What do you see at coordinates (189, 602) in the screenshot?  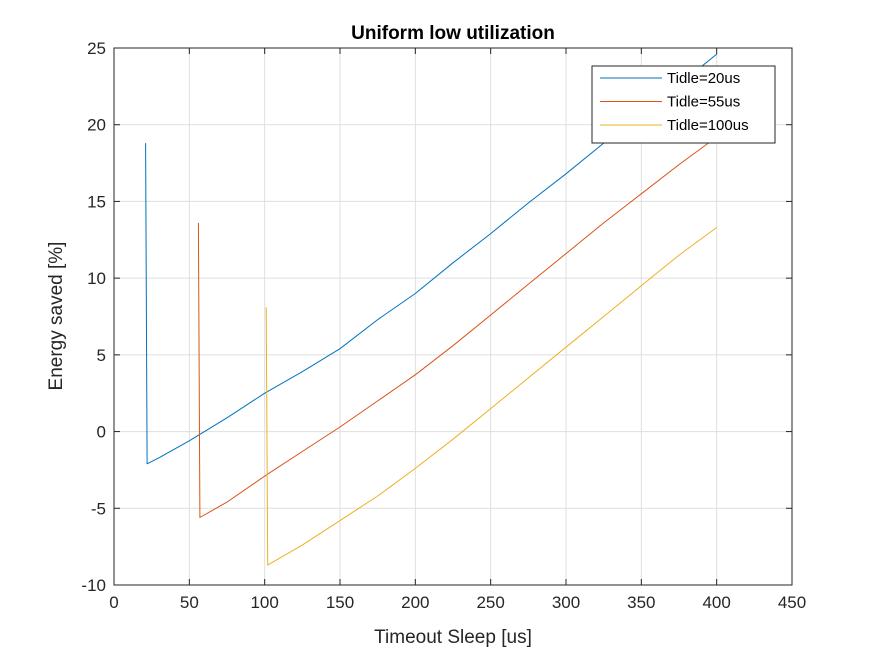 I see `x-tick-label: 50` at bounding box center [189, 602].